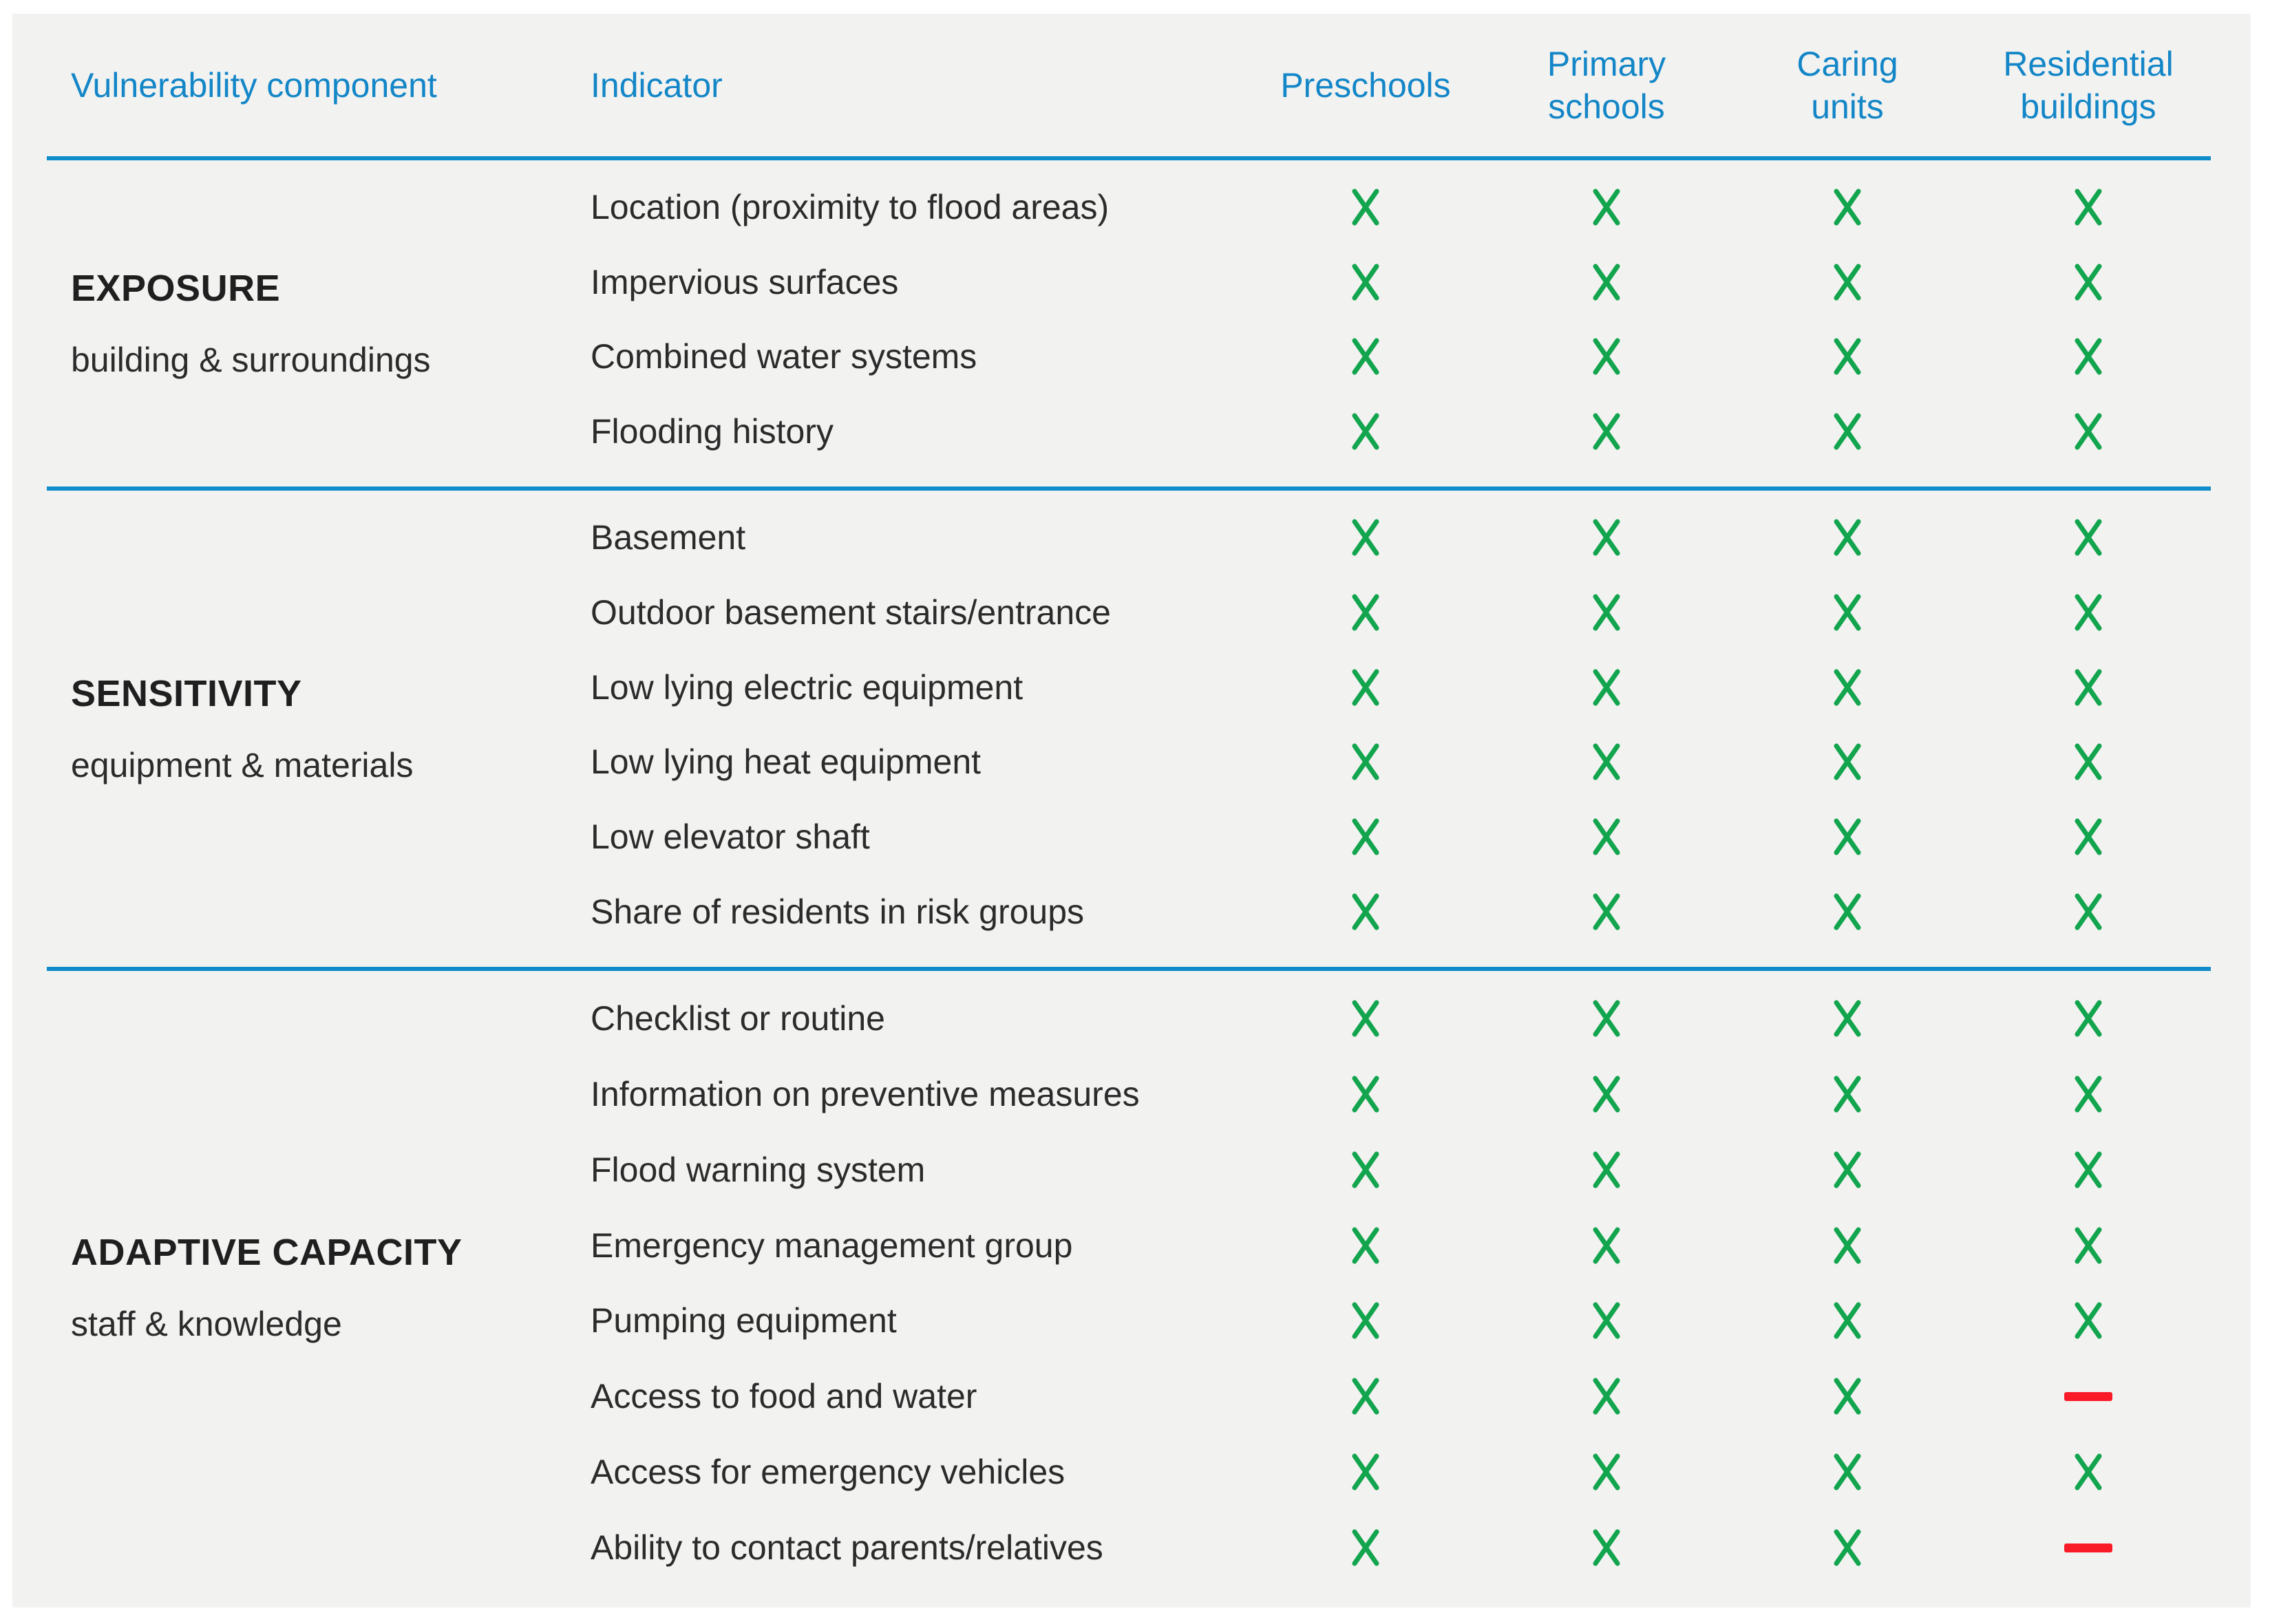 The height and width of the screenshot is (1624, 2270). I want to click on table-row: Flood warning system, so click(1401, 1170).